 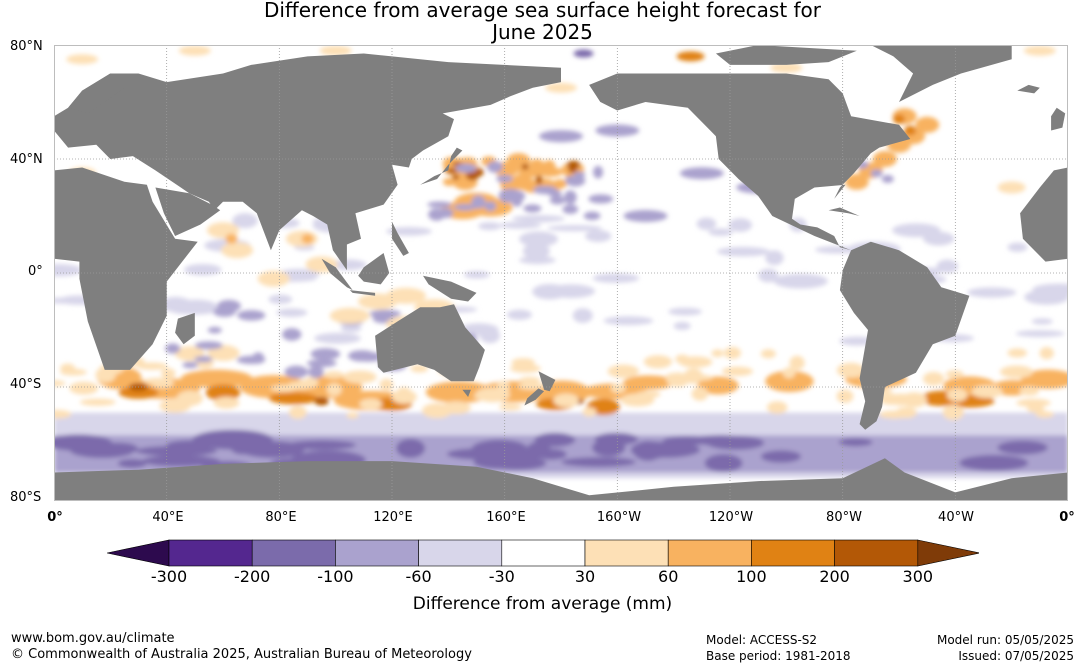 I want to click on land-antarctica, so click(x=561, y=479).